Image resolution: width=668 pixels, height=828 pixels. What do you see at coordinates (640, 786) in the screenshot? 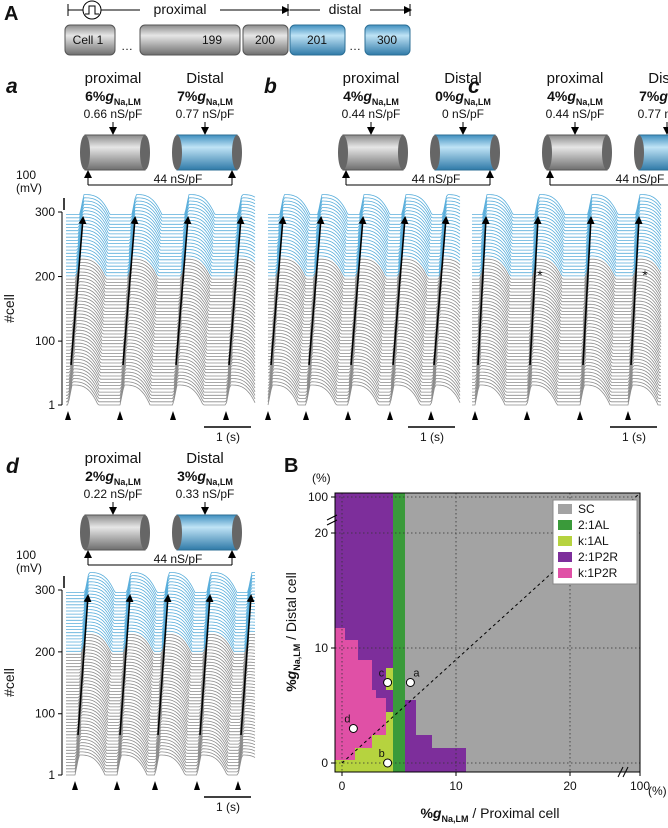
I see `x-tick-label: 100` at bounding box center [640, 786].